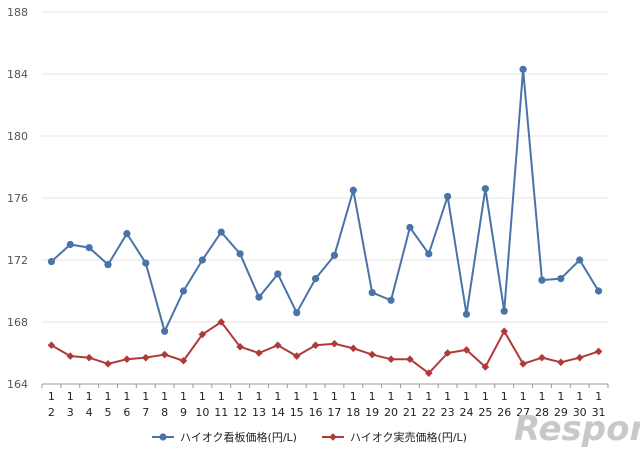  I want to click on x-tick-label: 23, so click(448, 412).